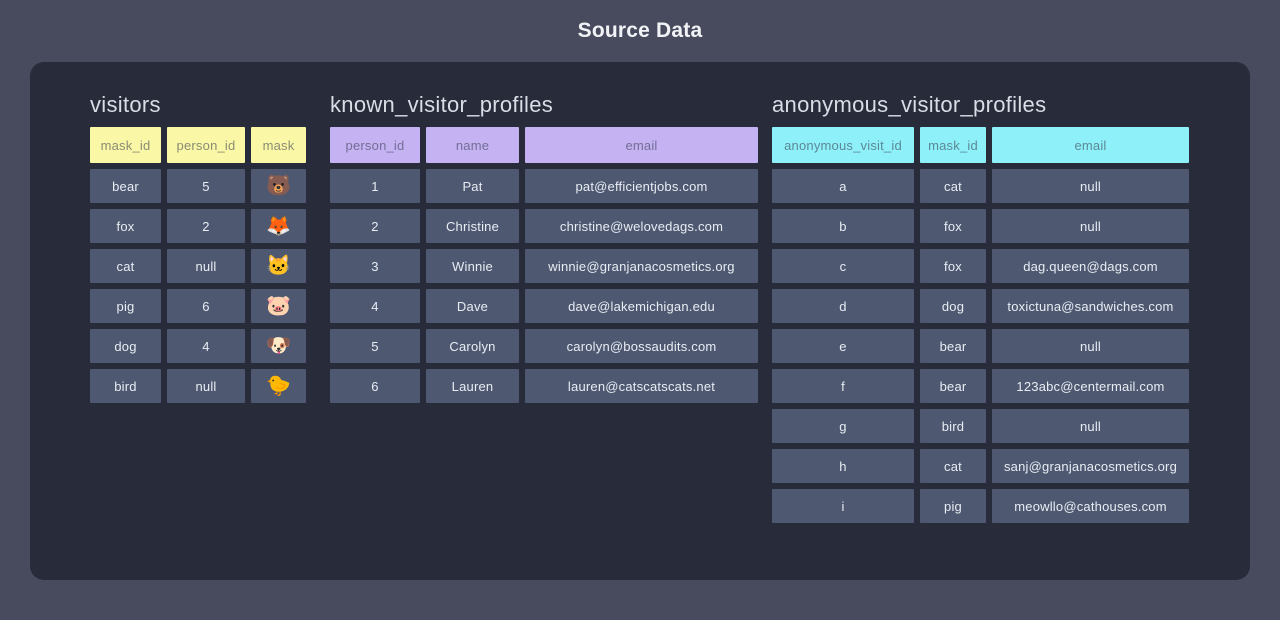 This screenshot has height=620, width=1280. What do you see at coordinates (641, 306) in the screenshot?
I see `cell-email: dave@lakemichigan.edu` at bounding box center [641, 306].